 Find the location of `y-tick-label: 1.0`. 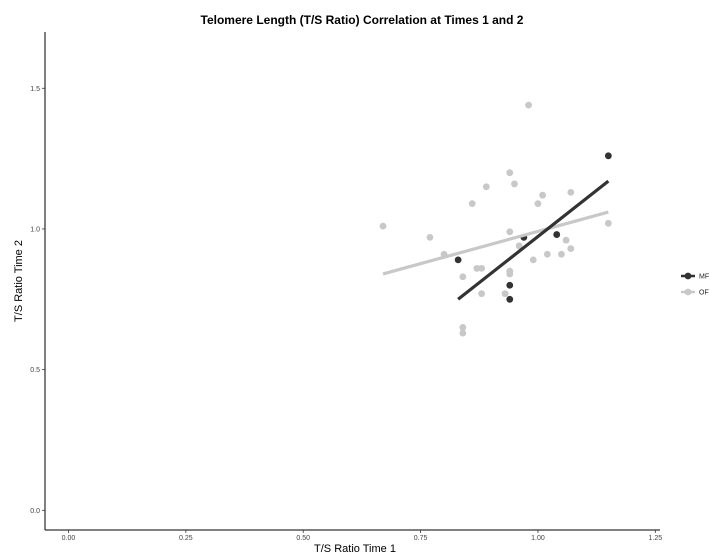

y-tick-label: 1.0 is located at coordinates (35, 229).